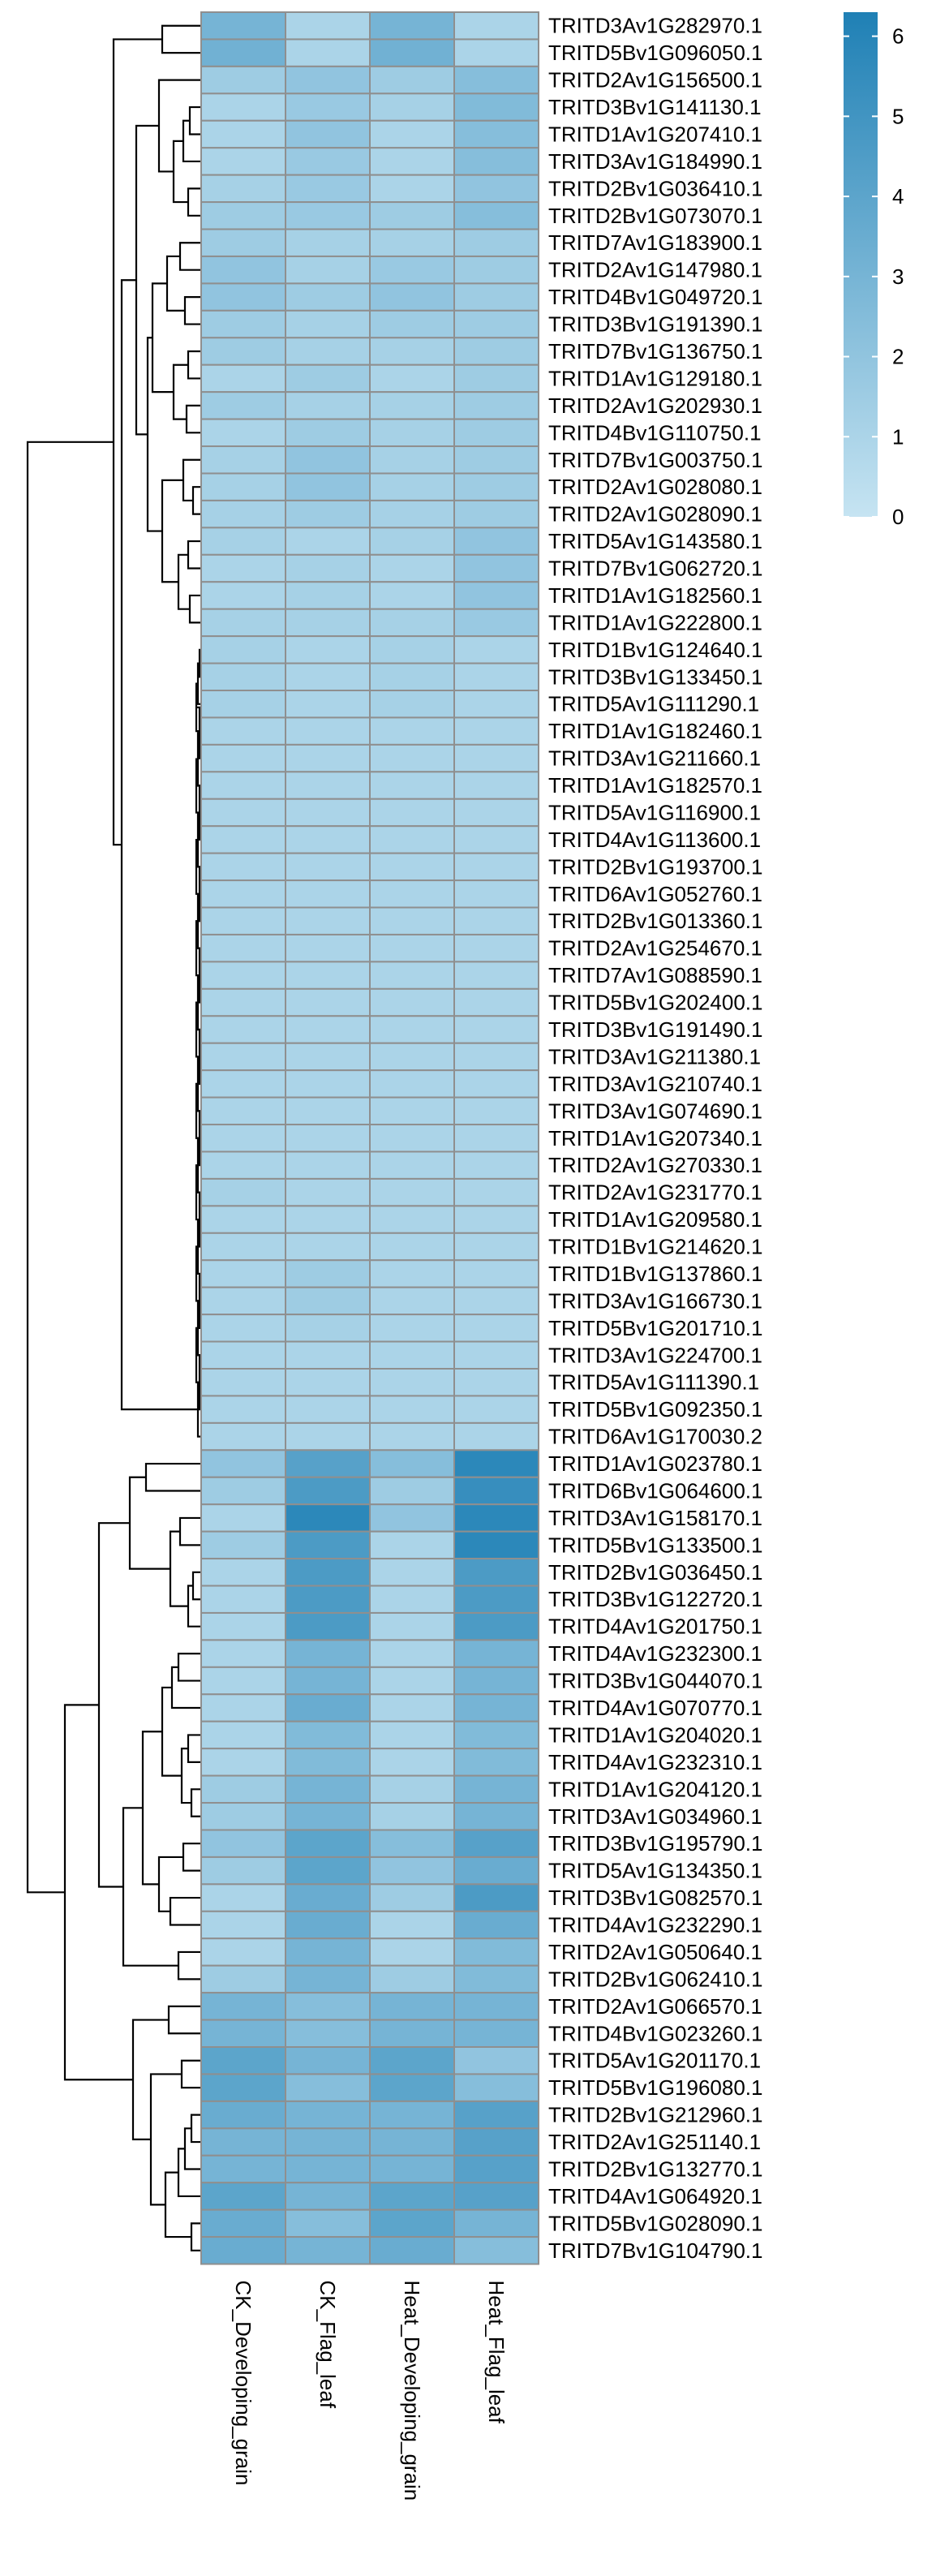 This screenshot has width=949, height=2576. What do you see at coordinates (655, 867) in the screenshot?
I see `row-label: TRITD2Bv1G193700.1` at bounding box center [655, 867].